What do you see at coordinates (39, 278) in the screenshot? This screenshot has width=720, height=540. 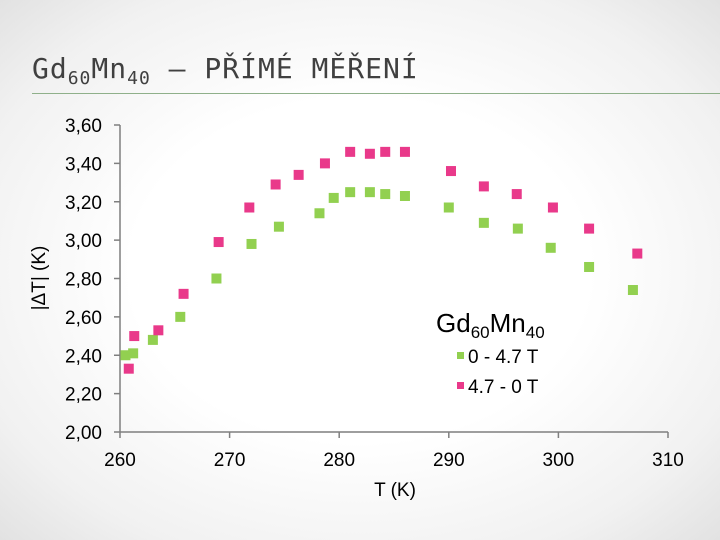 I see `y-axis-title: |ΔT| (K)` at bounding box center [39, 278].